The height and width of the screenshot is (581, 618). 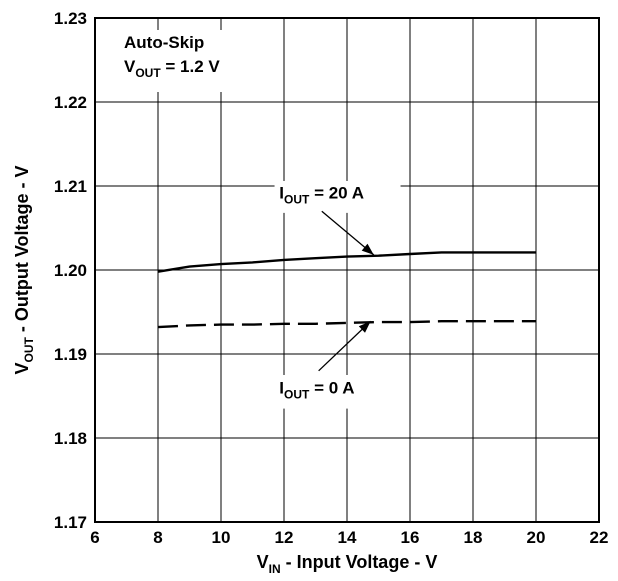 What do you see at coordinates (70, 18) in the screenshot?
I see `y-tick-label: 1.23` at bounding box center [70, 18].